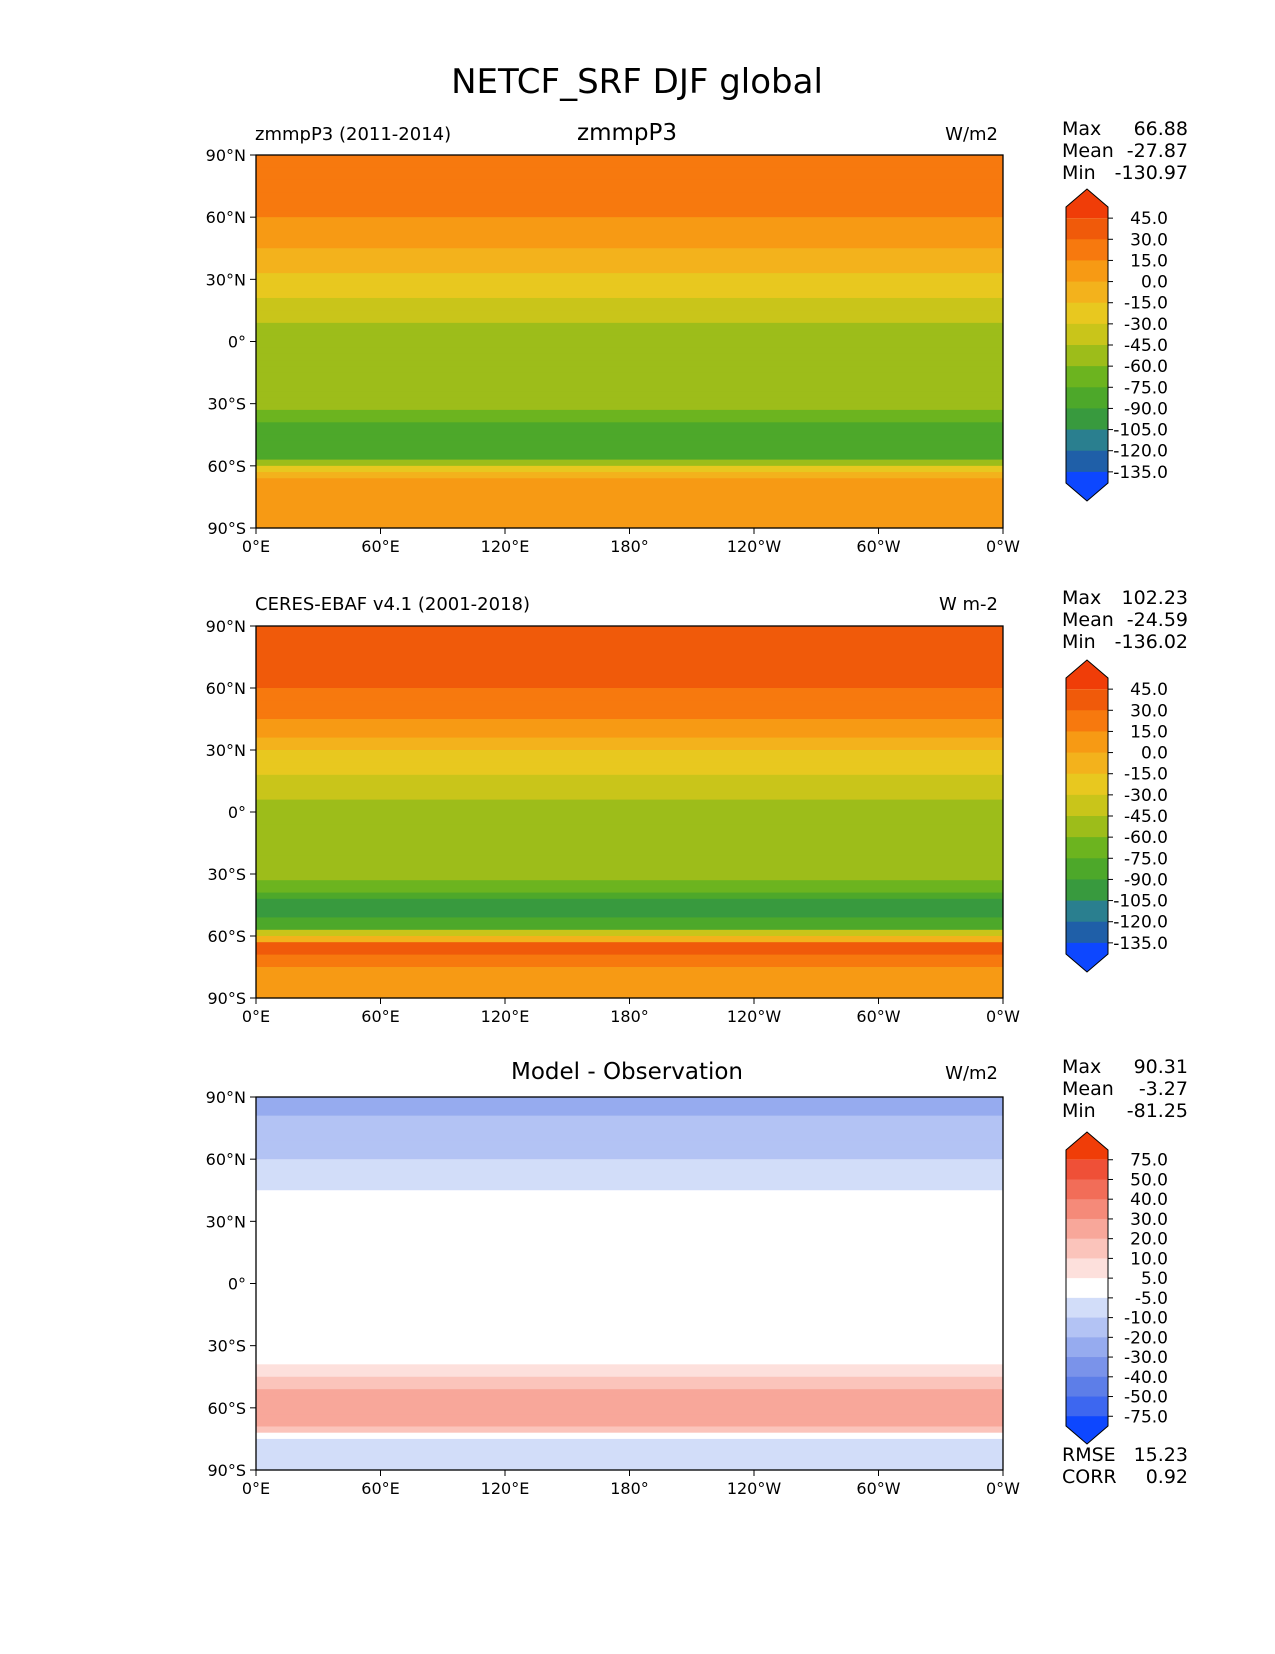  Describe the element at coordinates (1149, 219) in the screenshot. I see `colorbar-tick-label: 45.0` at that location.